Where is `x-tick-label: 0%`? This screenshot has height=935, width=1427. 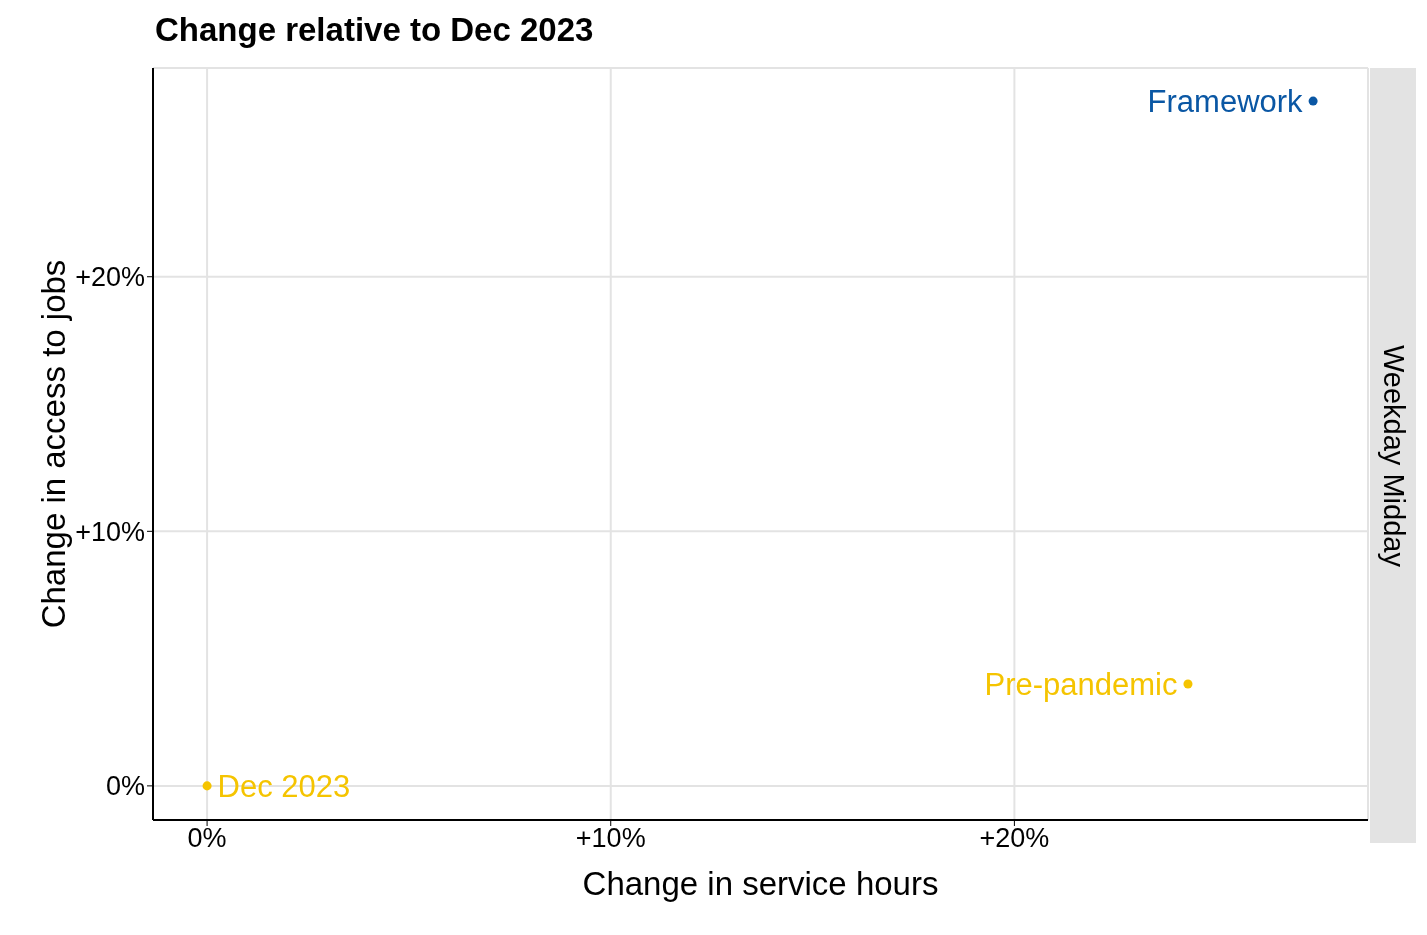 x-tick-label: 0% is located at coordinates (207, 838).